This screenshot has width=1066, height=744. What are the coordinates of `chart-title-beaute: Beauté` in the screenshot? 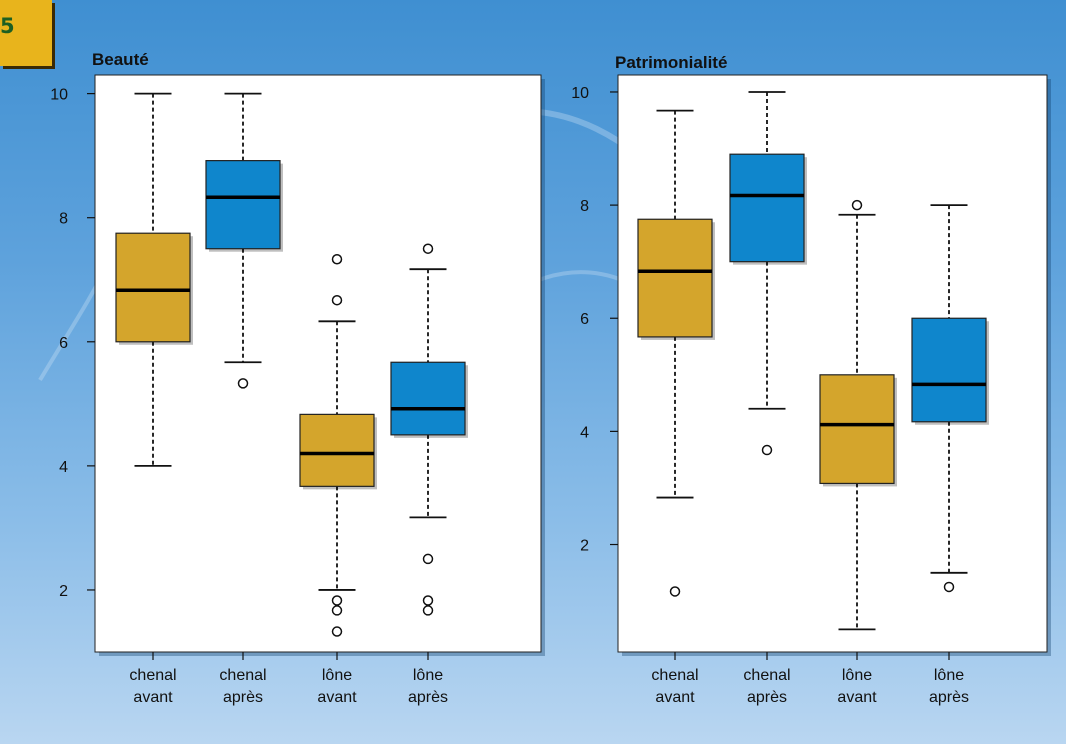 It's located at (120, 59).